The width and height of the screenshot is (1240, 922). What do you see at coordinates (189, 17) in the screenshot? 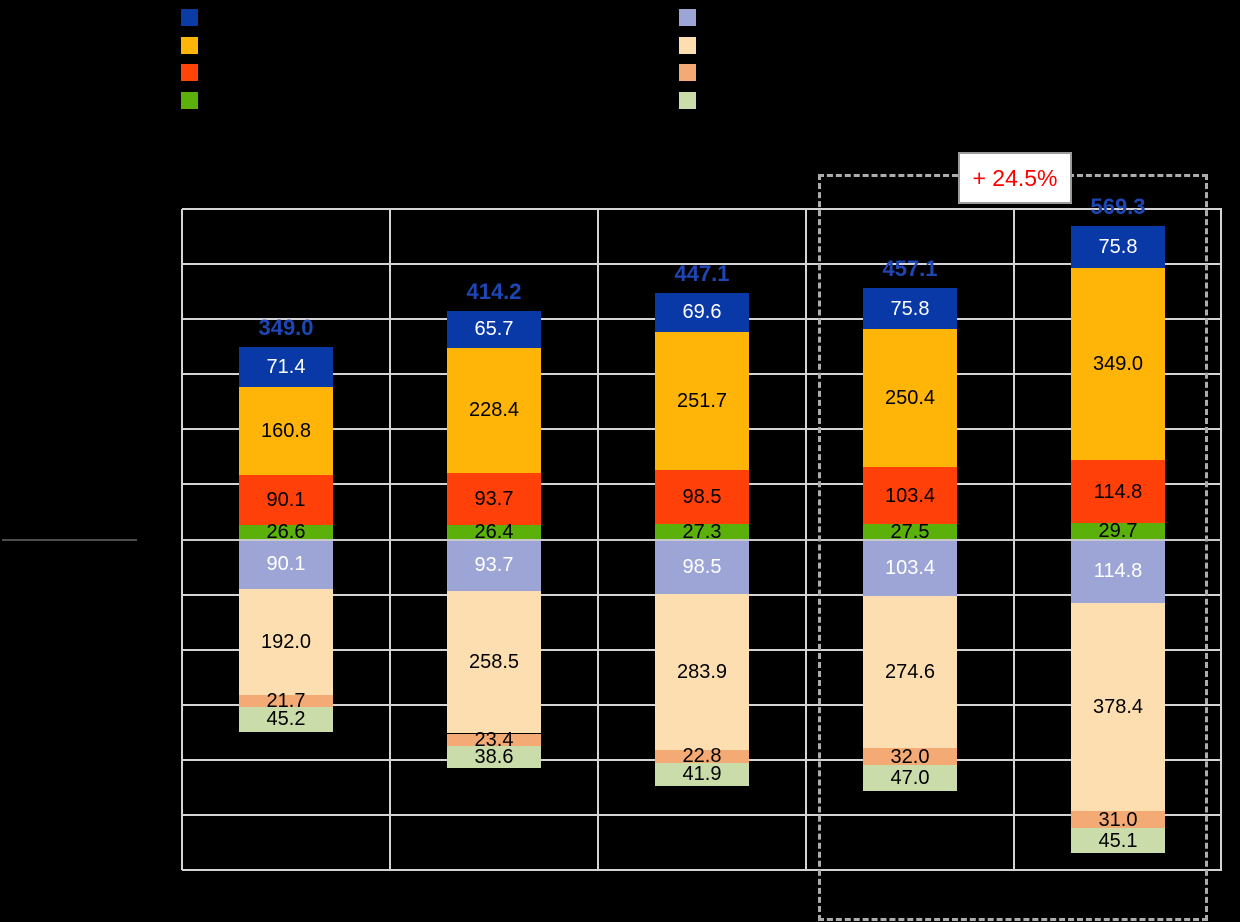
I see `legend-swatch-dark-blue` at bounding box center [189, 17].